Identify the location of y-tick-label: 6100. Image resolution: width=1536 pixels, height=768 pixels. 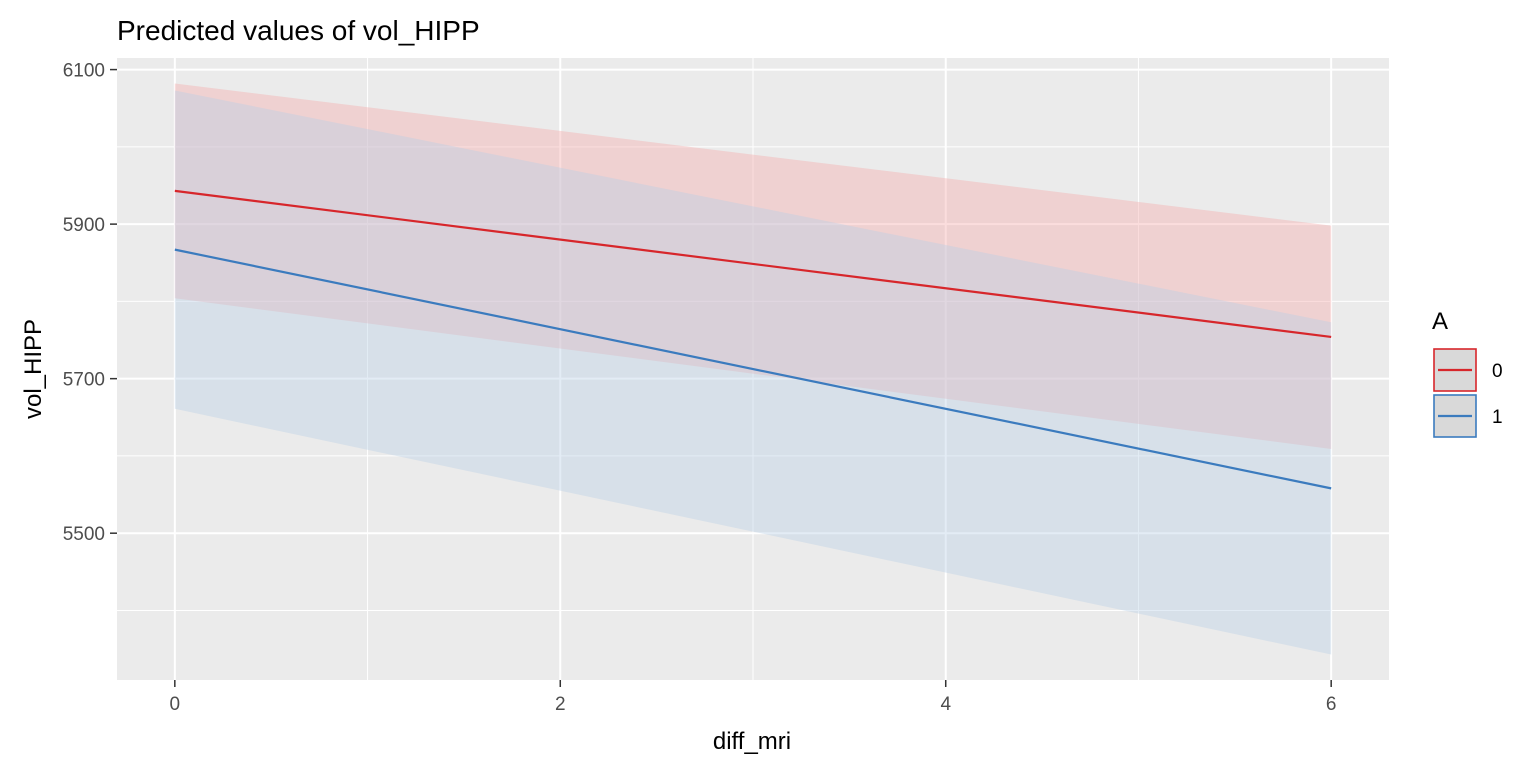
(84, 71).